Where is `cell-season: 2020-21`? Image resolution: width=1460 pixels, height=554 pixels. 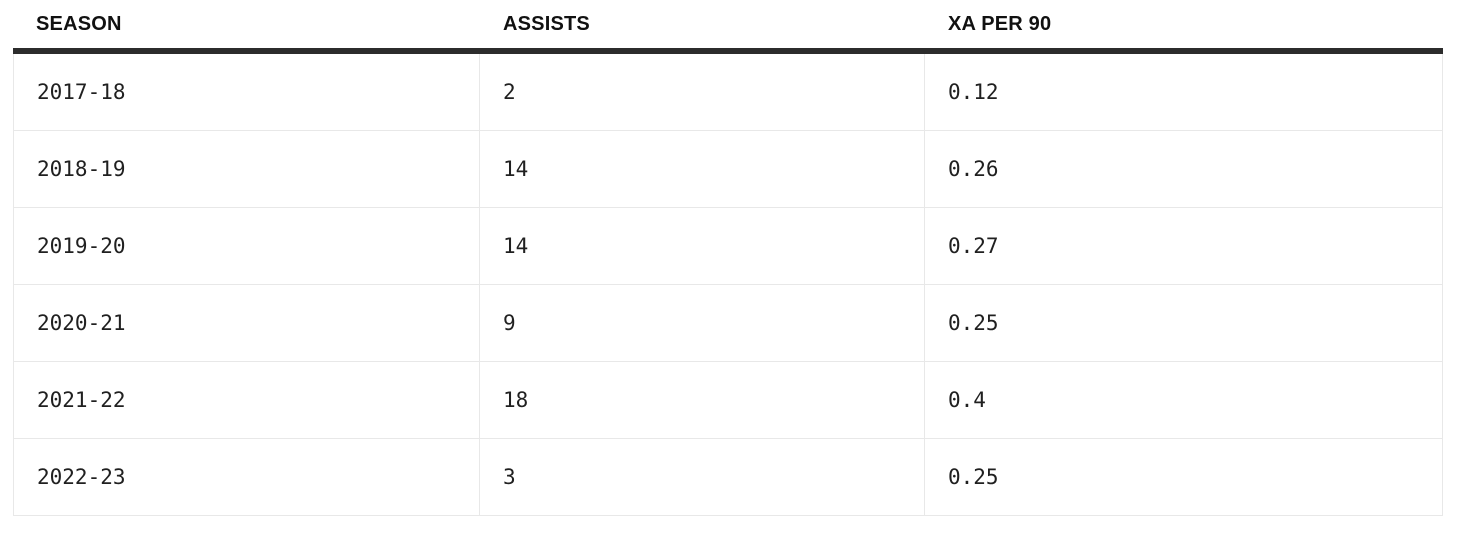
cell-season: 2020-21 is located at coordinates (247, 323).